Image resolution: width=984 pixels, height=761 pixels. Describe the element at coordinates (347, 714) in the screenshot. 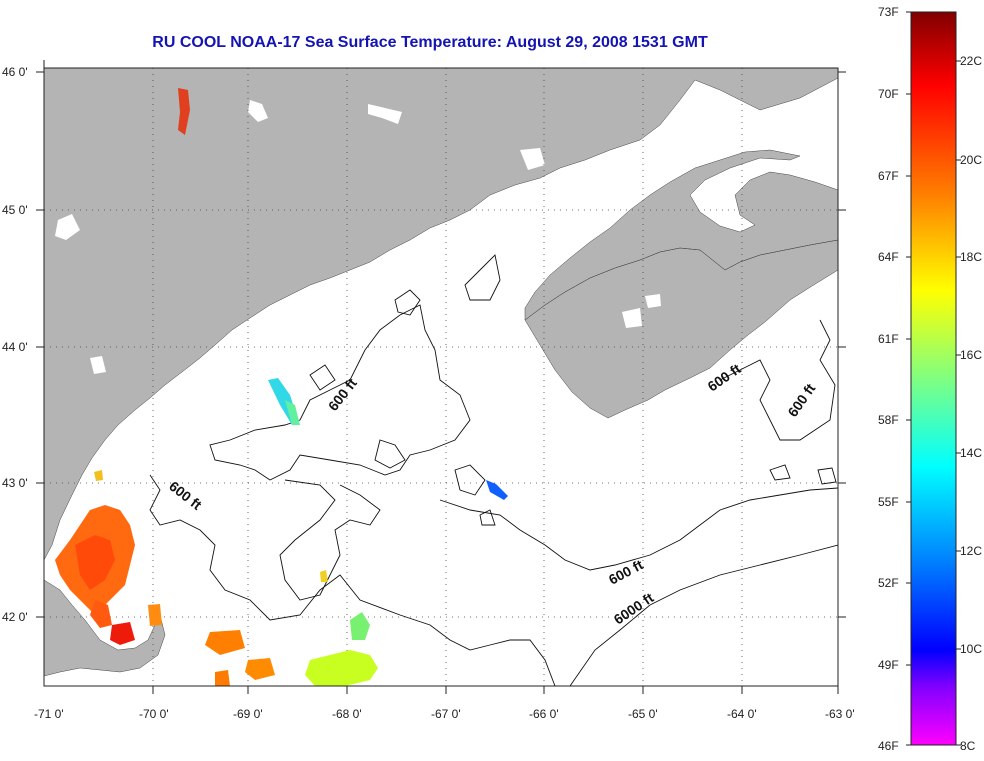

I see `lon-label: -68 0'` at that location.